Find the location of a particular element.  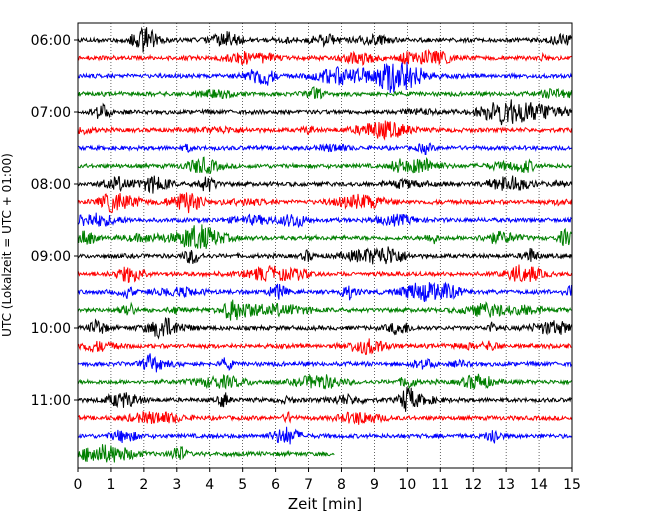

x-tick-label: 14 is located at coordinates (539, 485).